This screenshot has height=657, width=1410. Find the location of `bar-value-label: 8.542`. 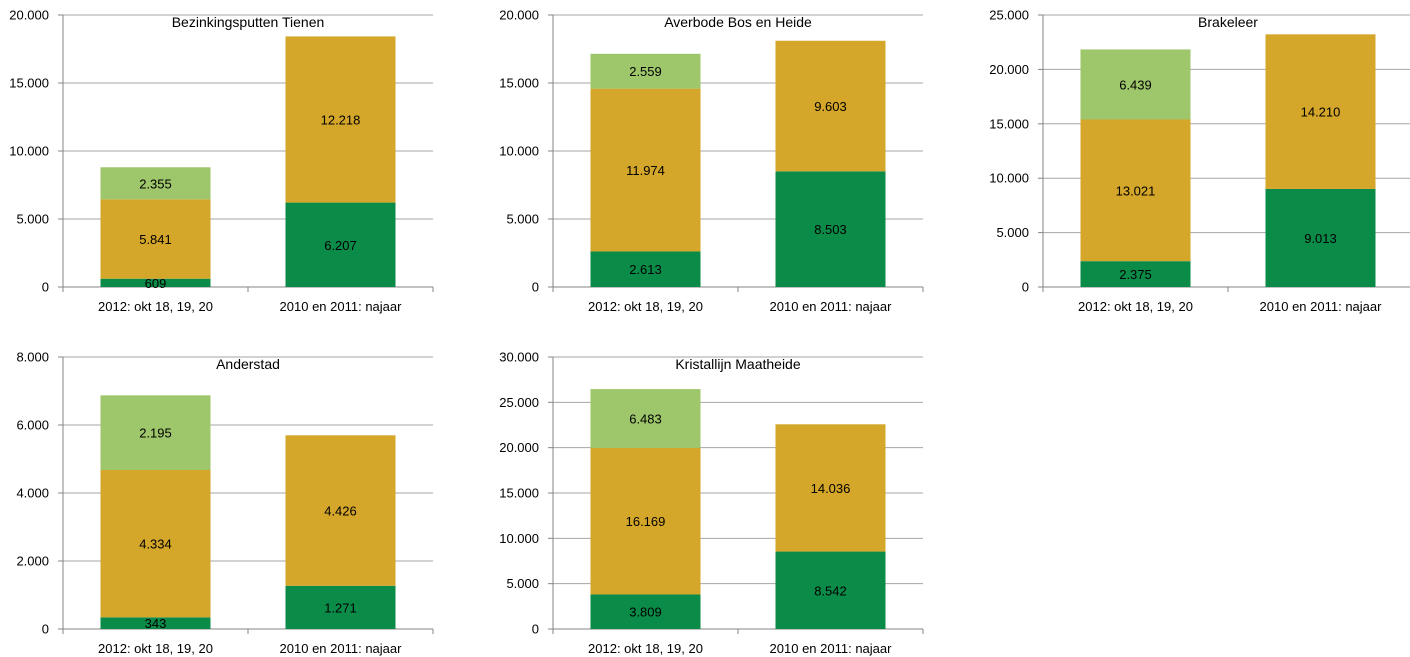

bar-value-label: 8.542 is located at coordinates (830, 590).